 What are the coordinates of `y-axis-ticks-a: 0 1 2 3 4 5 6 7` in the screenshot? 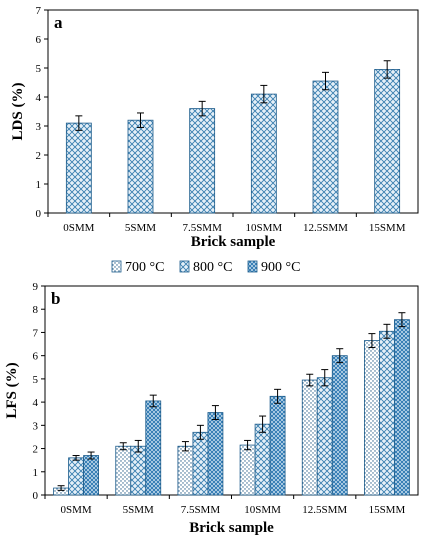 It's located at (42, 112).